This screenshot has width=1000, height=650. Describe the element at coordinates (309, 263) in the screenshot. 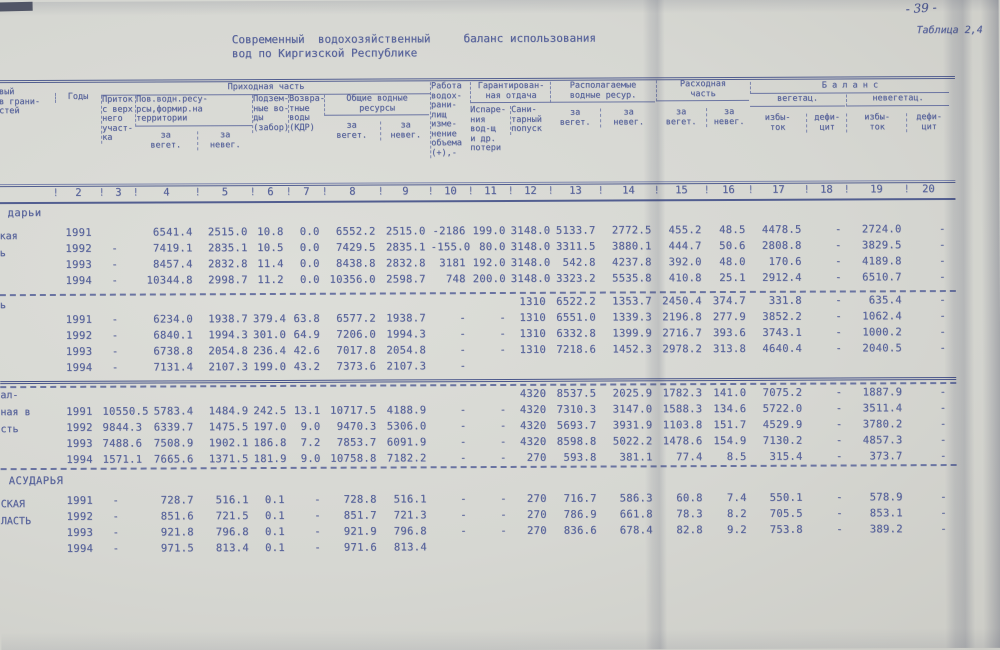

I see `cell: 0.0` at that location.